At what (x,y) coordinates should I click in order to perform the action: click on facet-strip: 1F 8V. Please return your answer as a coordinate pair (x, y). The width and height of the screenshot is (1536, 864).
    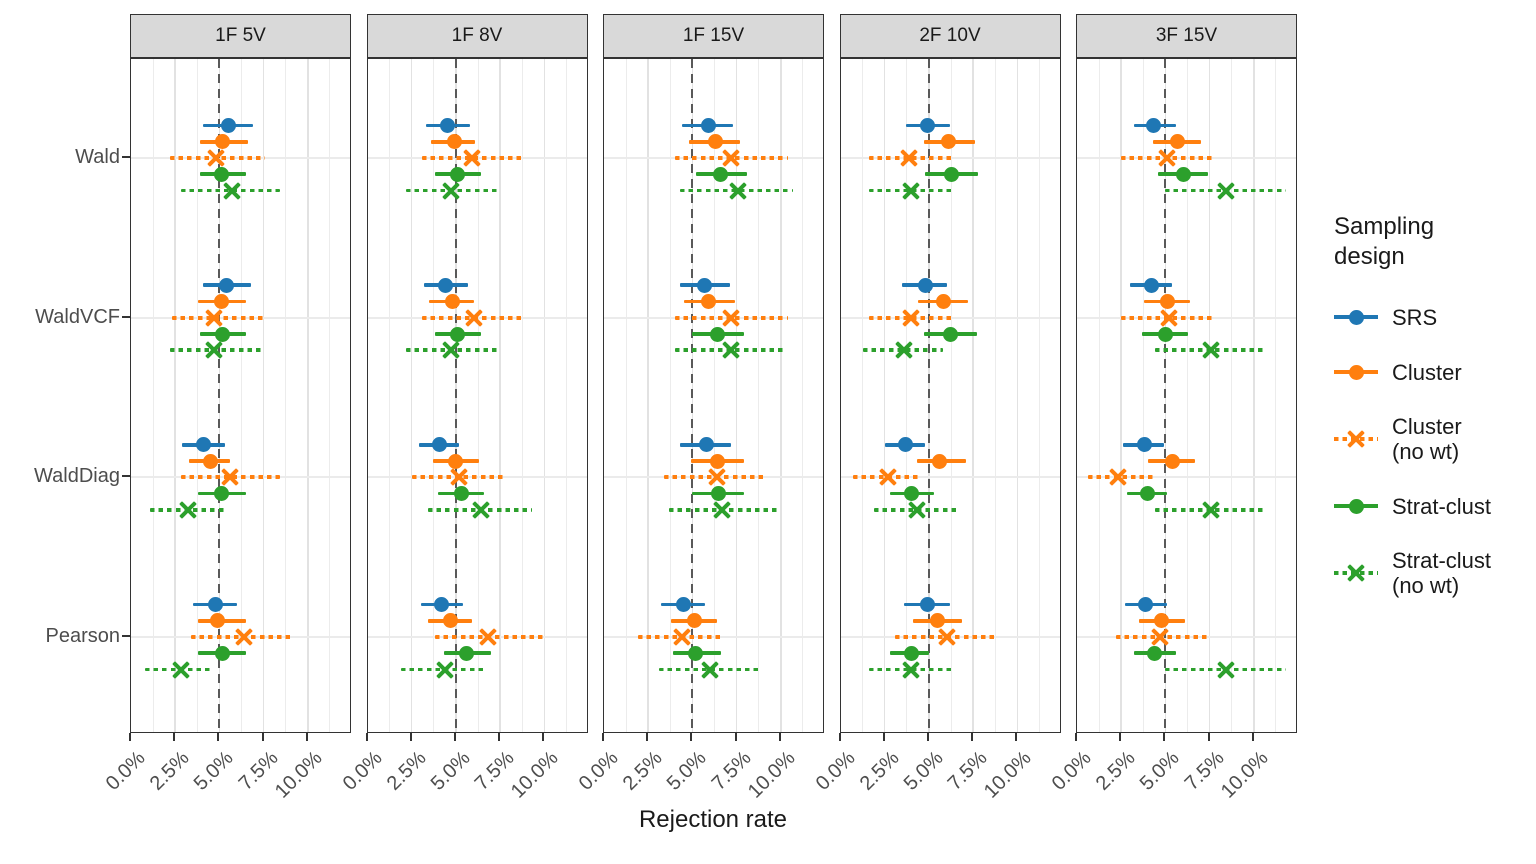
    Looking at the image, I should click on (477, 36).